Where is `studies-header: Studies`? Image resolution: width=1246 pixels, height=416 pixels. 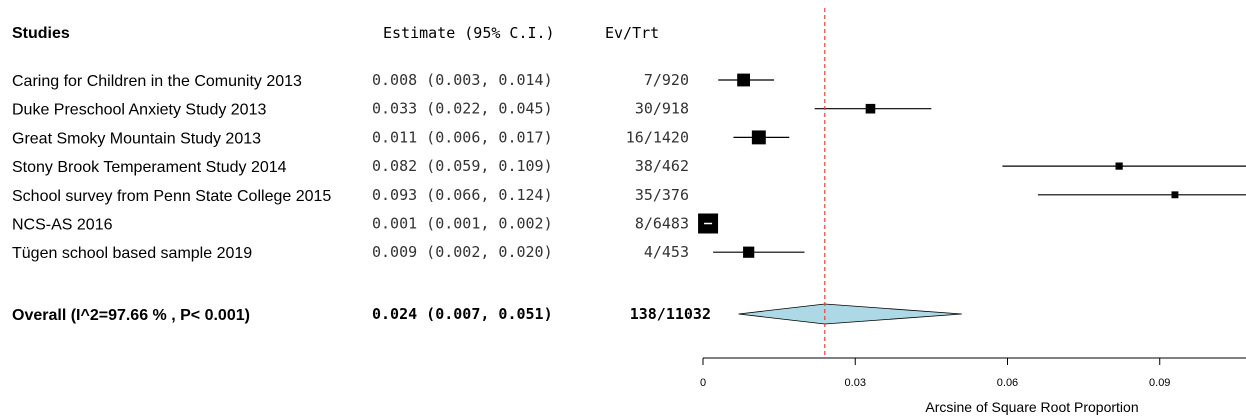
studies-header: Studies is located at coordinates (41, 33).